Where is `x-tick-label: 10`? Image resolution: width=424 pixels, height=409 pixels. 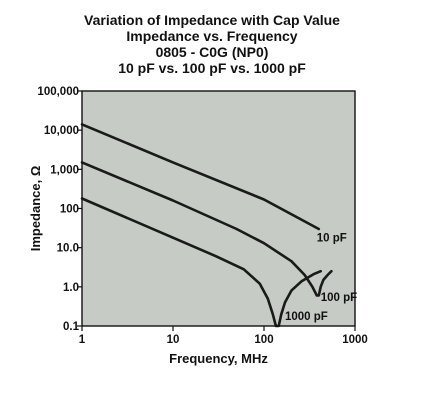
x-tick-label: 10 is located at coordinates (173, 340).